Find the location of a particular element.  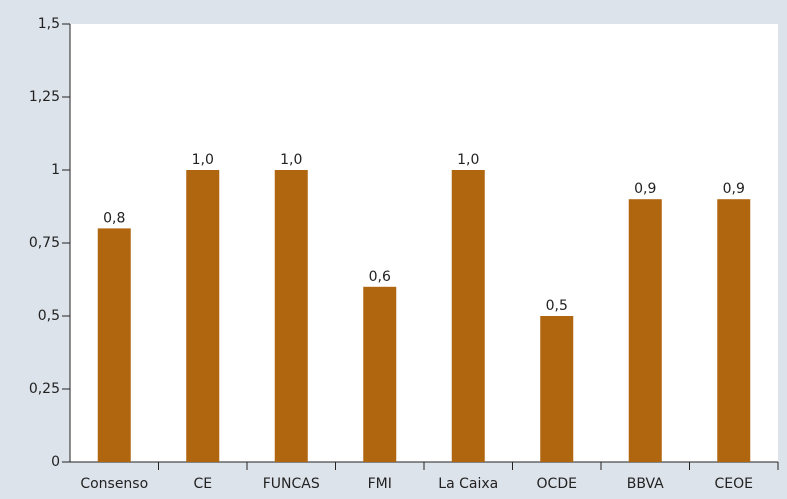

value-label: 0,8 is located at coordinates (114, 218).